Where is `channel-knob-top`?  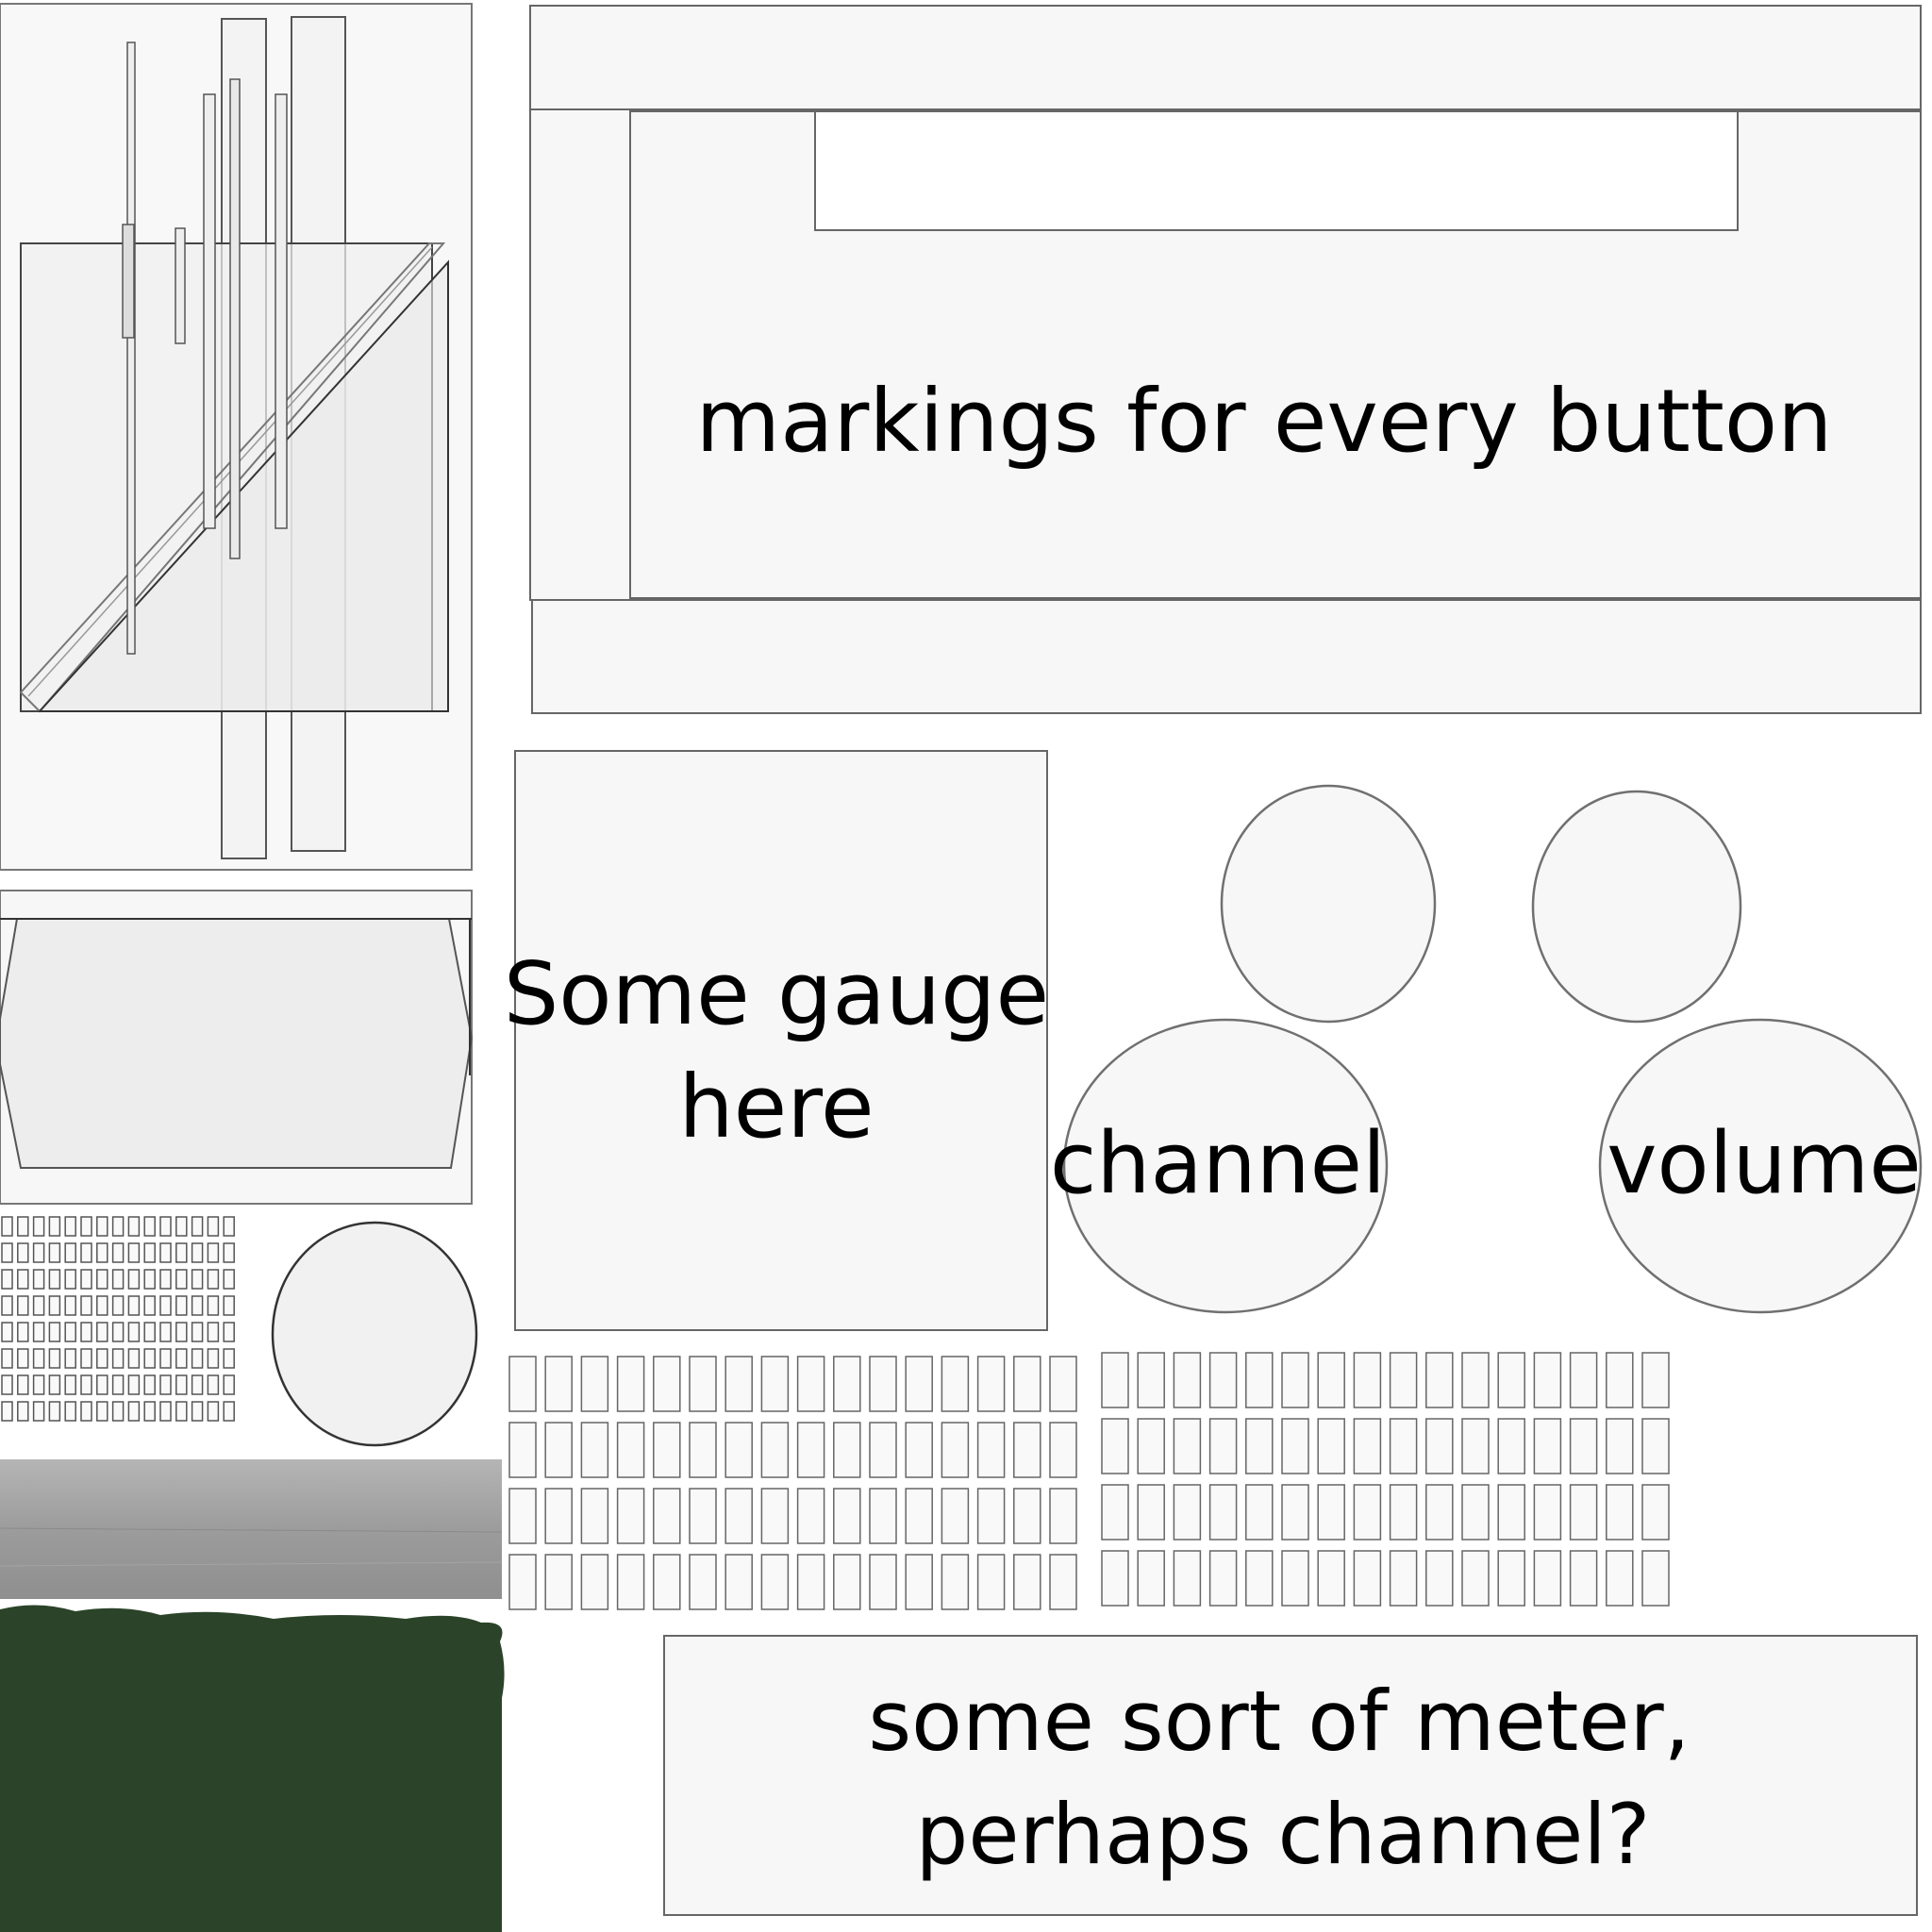 channel-knob-top is located at coordinates (1329, 904).